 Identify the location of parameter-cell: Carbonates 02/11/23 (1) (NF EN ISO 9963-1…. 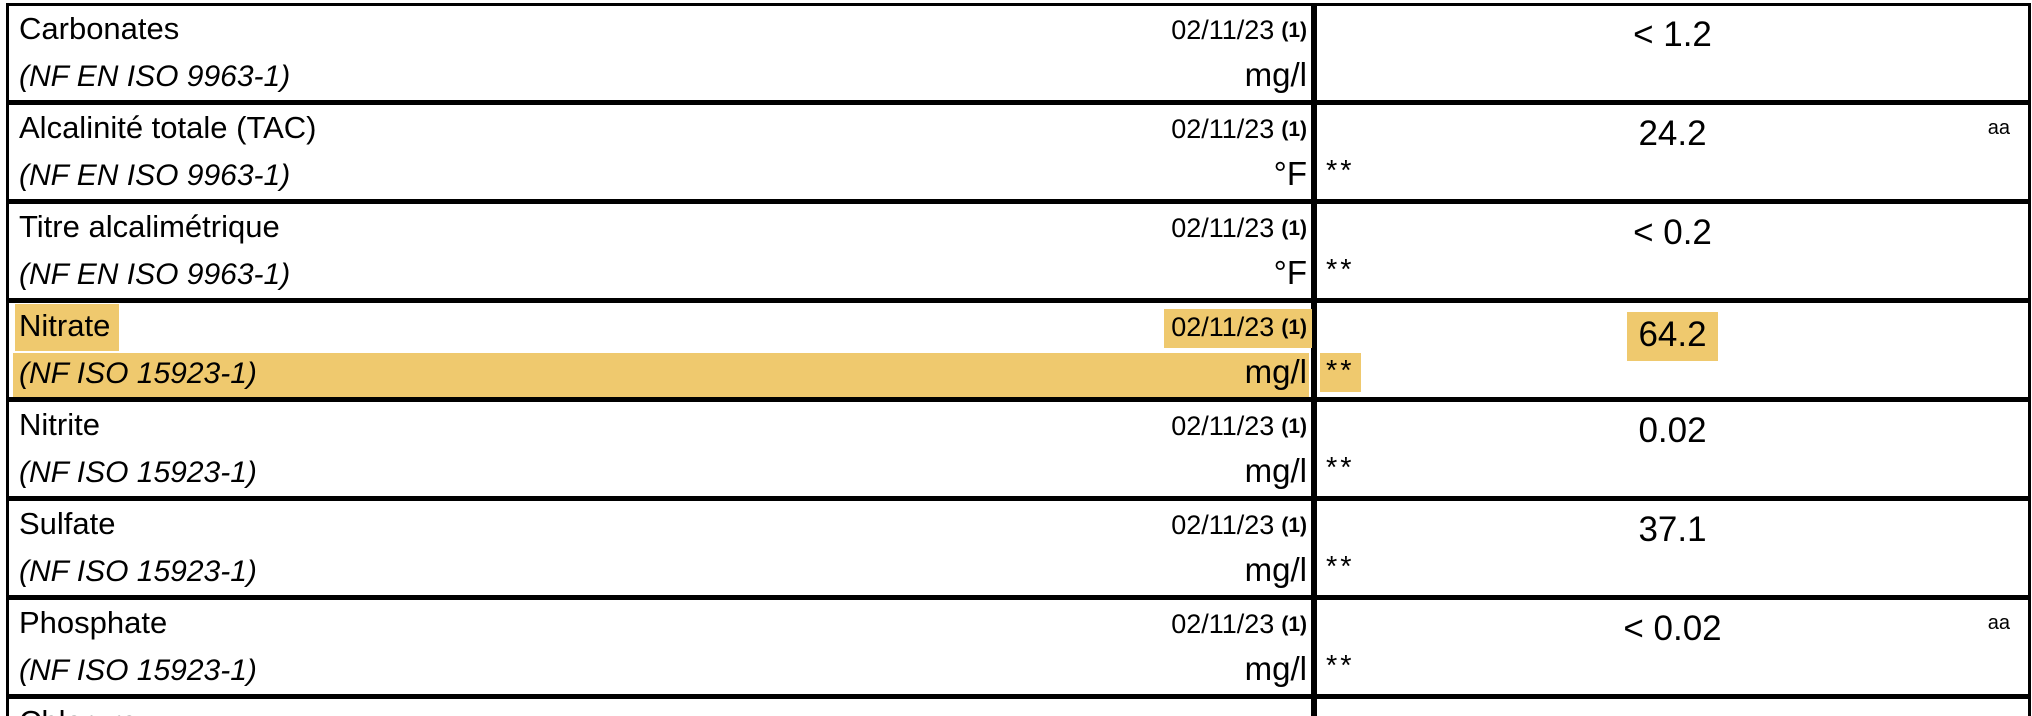
(663, 53).